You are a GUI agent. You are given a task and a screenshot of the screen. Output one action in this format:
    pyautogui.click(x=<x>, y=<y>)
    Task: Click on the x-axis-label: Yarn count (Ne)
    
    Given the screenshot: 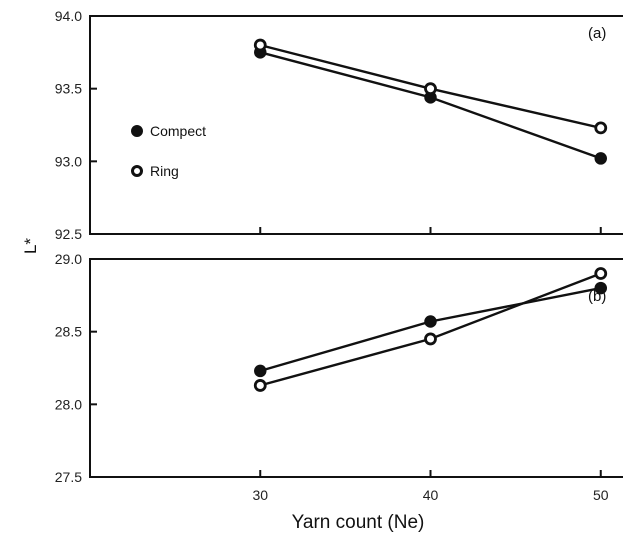 What is the action you would take?
    pyautogui.click(x=358, y=522)
    